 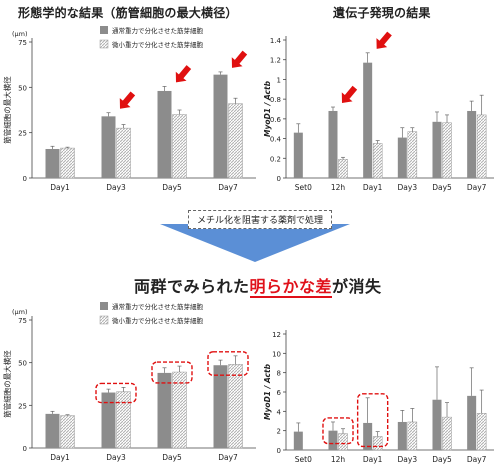 What do you see at coordinates (276, 140) in the screenshot?
I see `y-tick-label: 0.4` at bounding box center [276, 140].